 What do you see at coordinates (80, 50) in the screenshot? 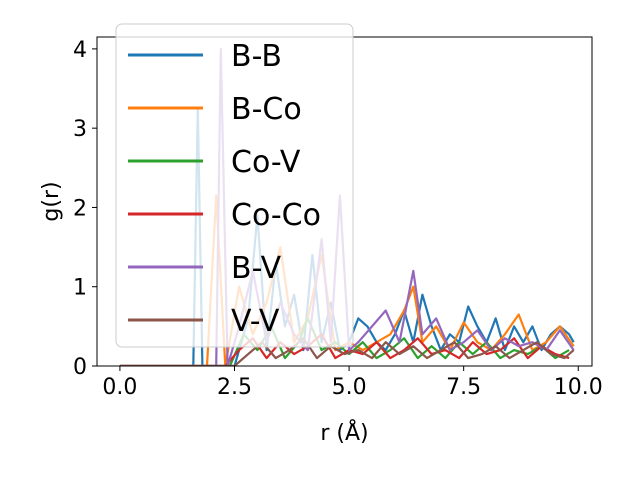
I see `y-tick-label: 4` at bounding box center [80, 50].